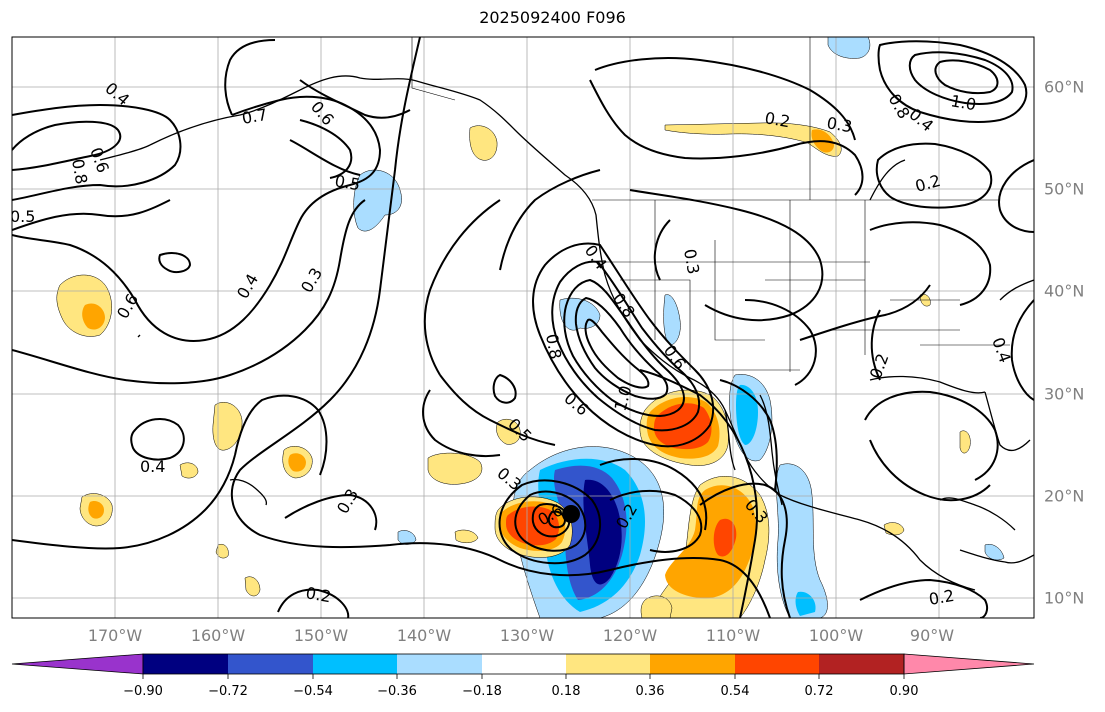 Image resolution: width=1105 pixels, height=712 pixels. I want to click on colorbar-label: 0.36, so click(650, 691).